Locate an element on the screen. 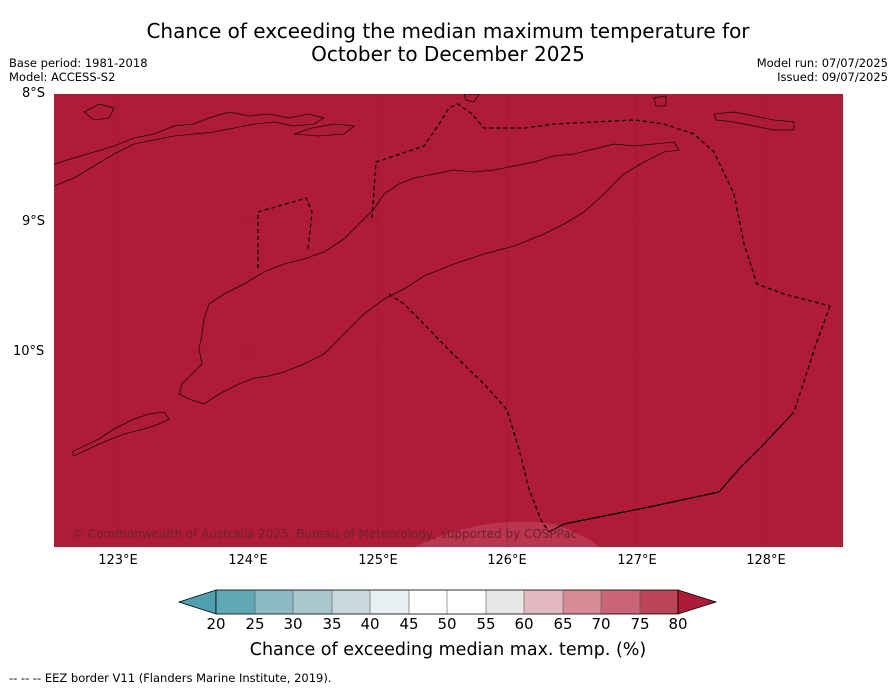  lon-label-128e: 128°E is located at coordinates (766, 560).